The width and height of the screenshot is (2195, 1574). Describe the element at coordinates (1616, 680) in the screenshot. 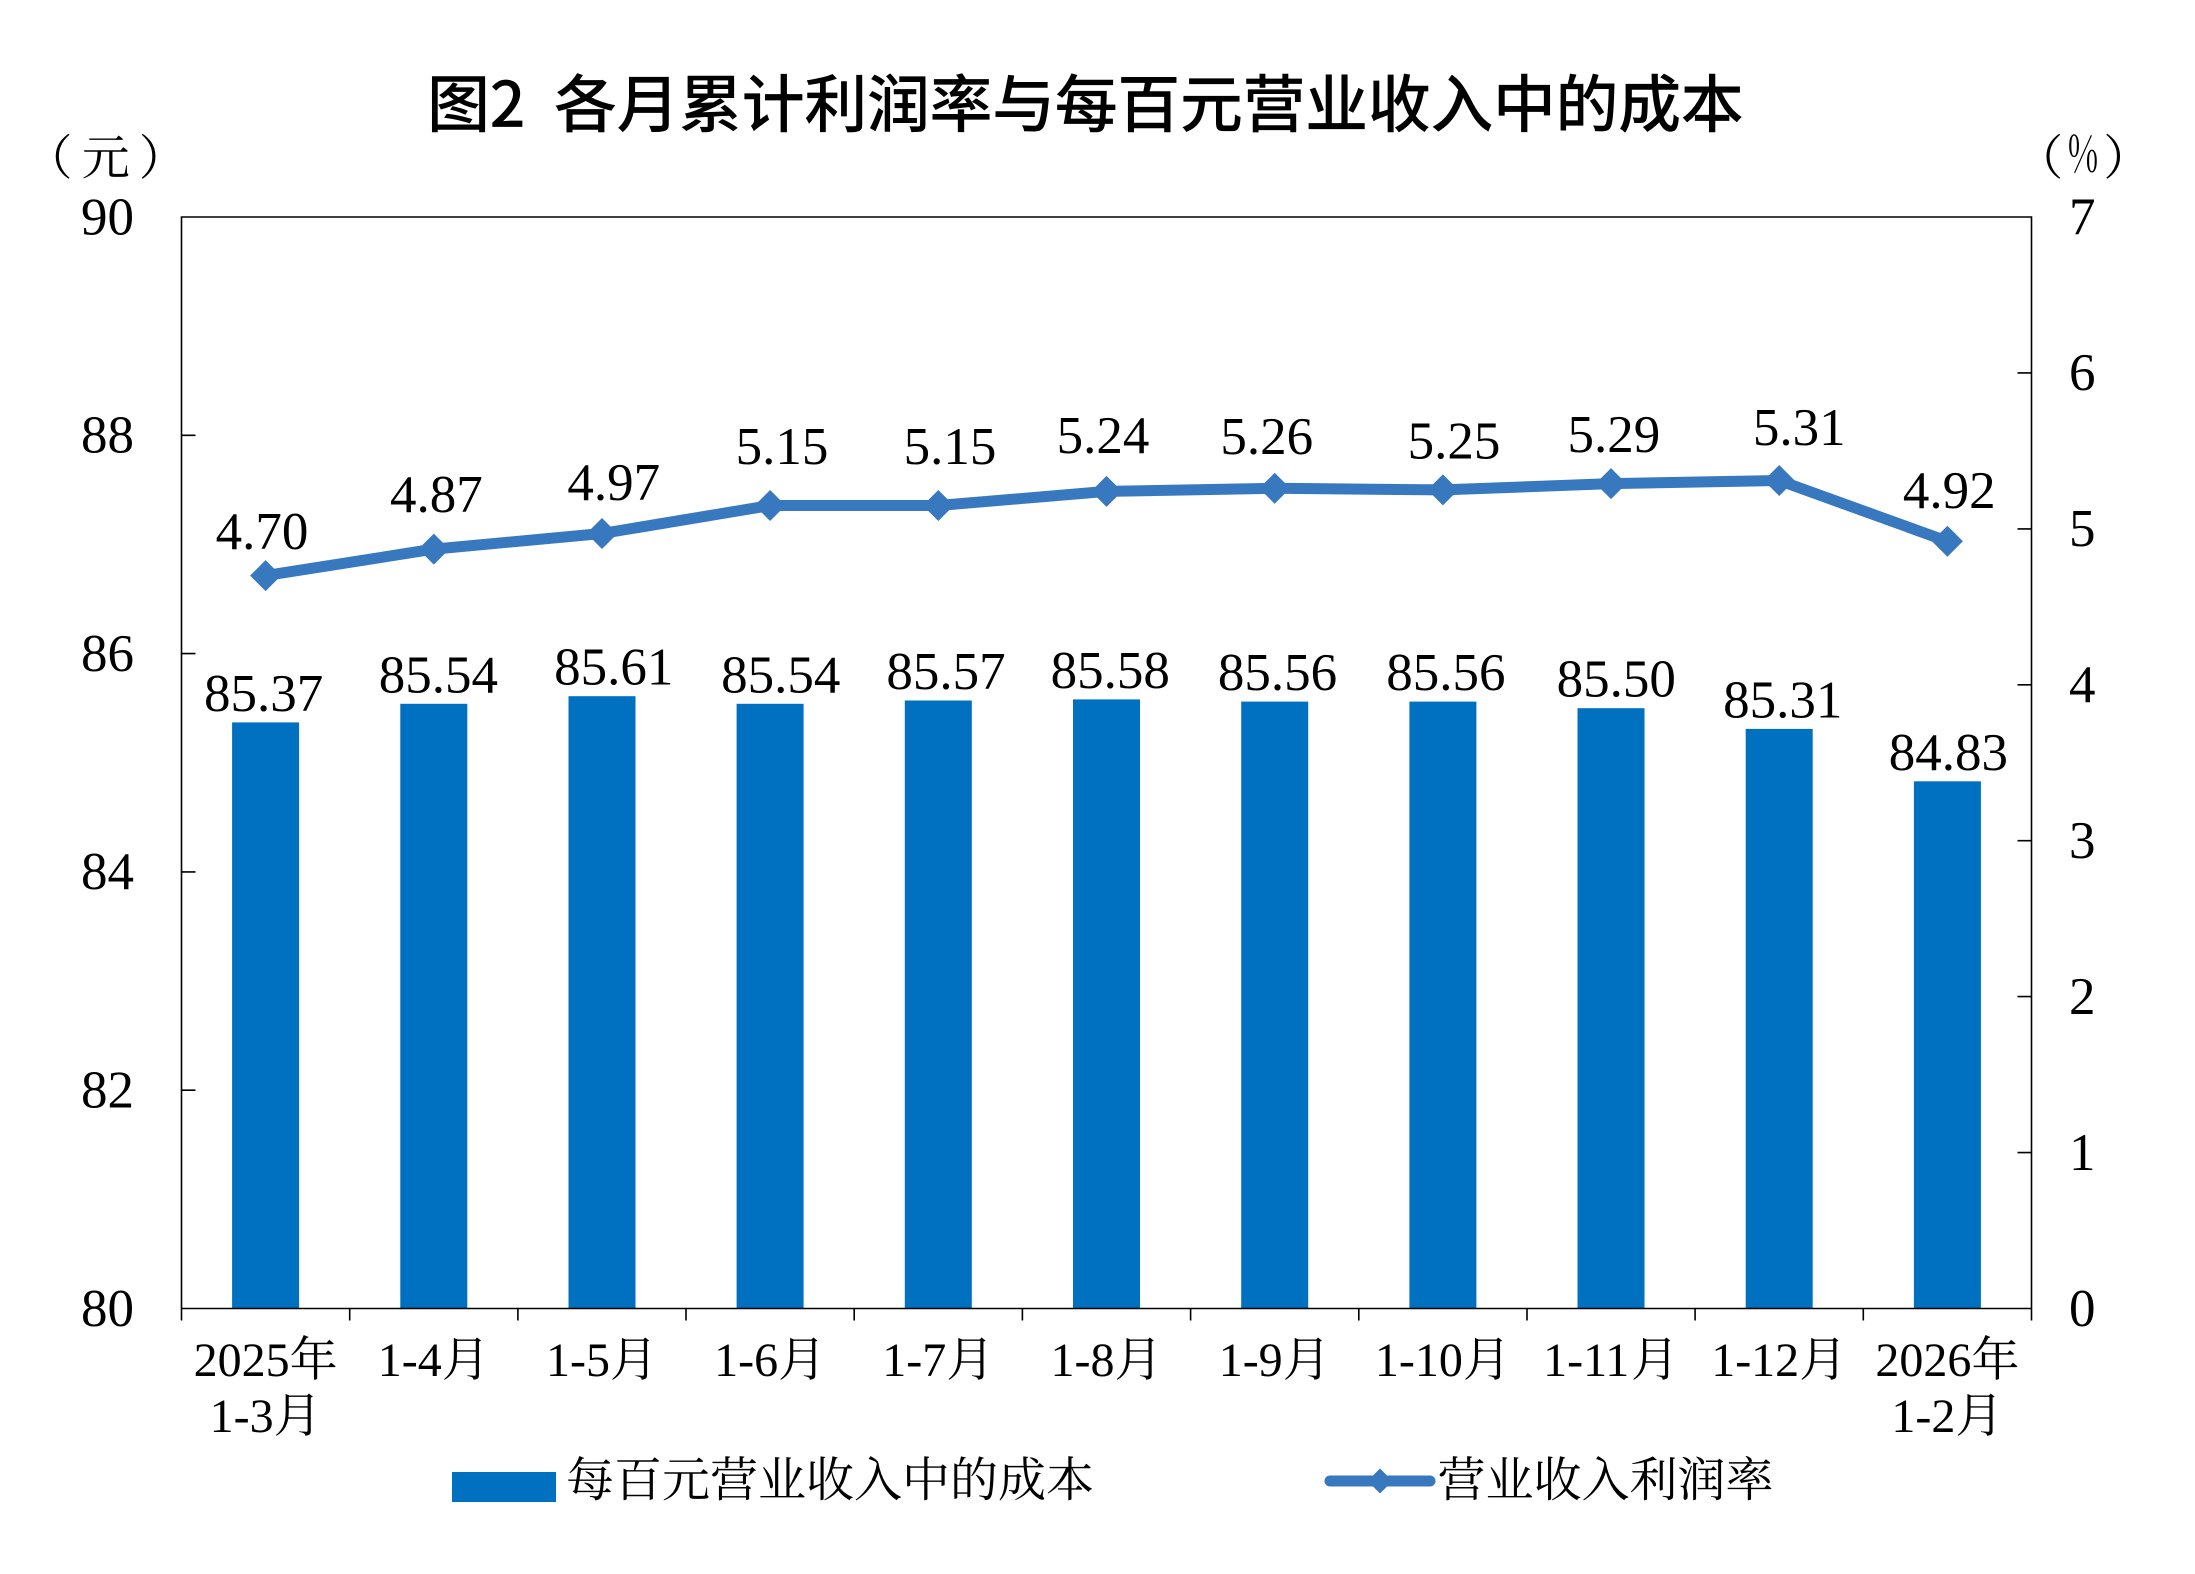

I see `svg-text: 85.50` at that location.